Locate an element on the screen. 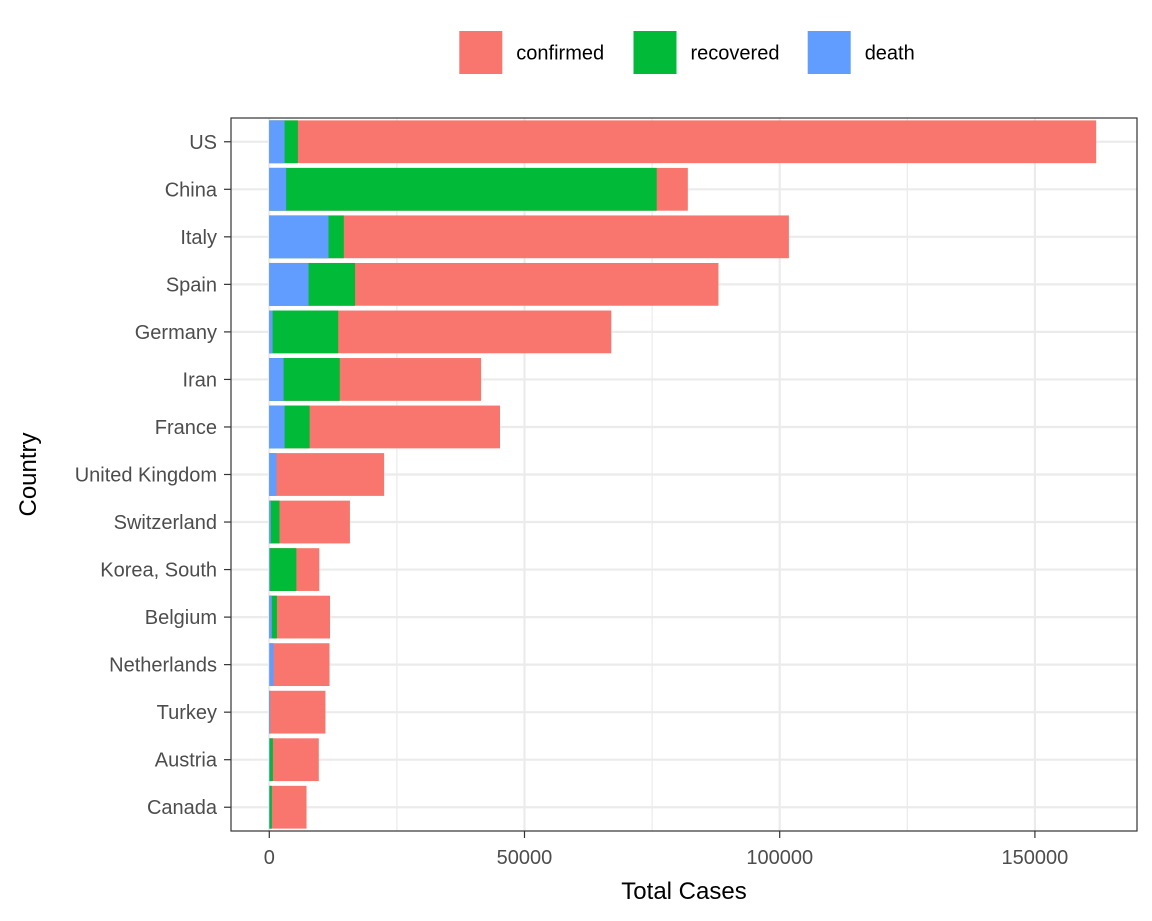 This screenshot has width=1152, height=921. y-tick-label: France is located at coordinates (186, 428).